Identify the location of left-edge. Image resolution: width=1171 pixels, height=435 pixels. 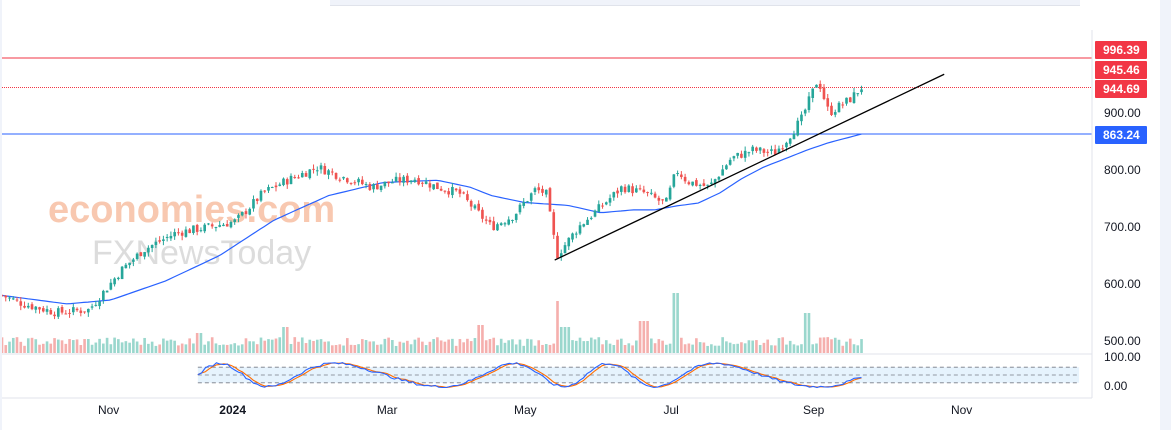
(1, 215).